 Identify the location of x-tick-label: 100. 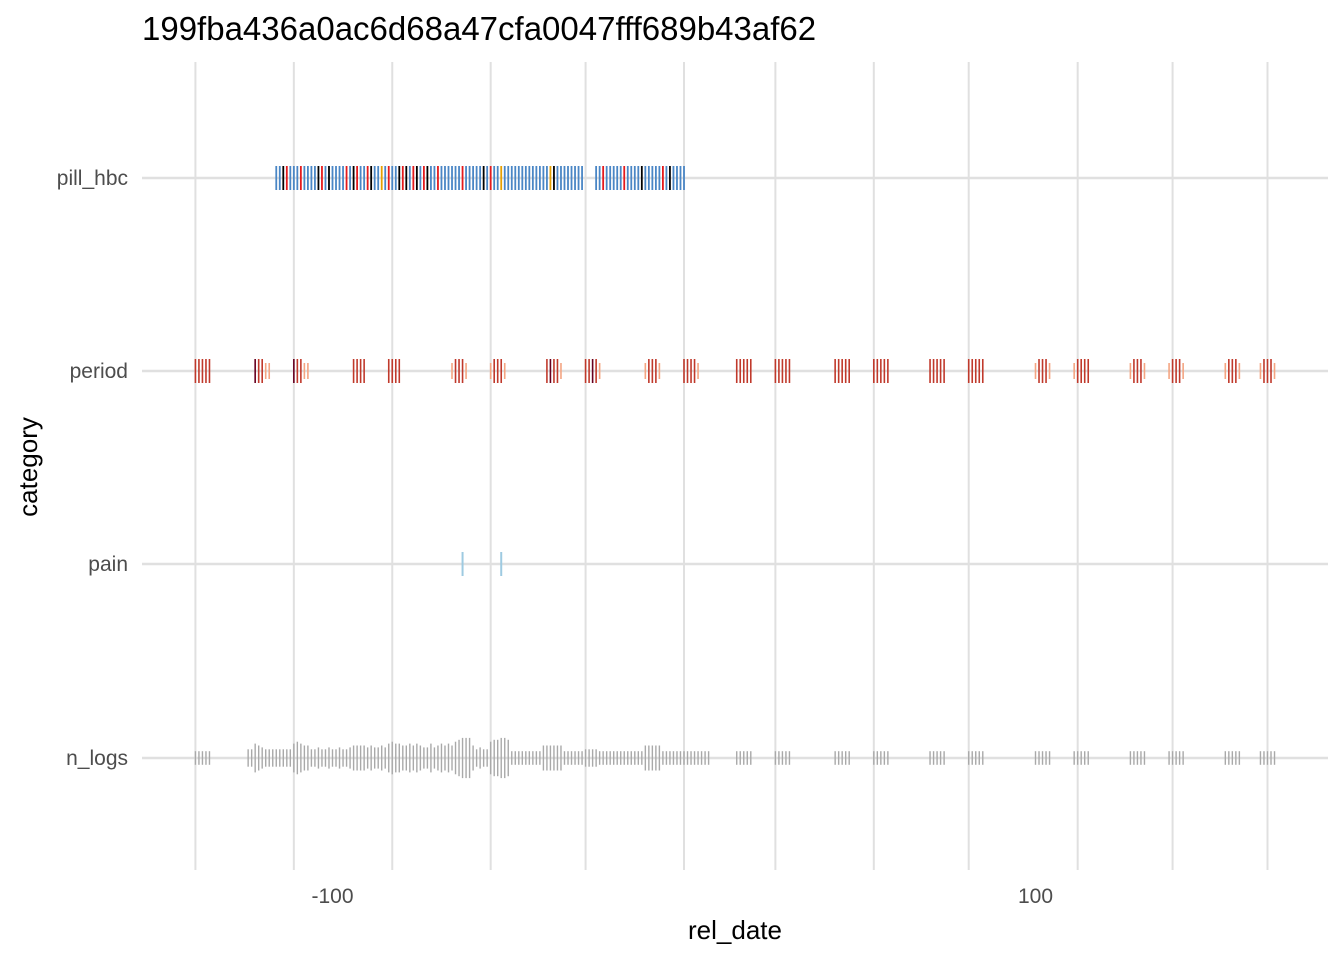
(1035, 896).